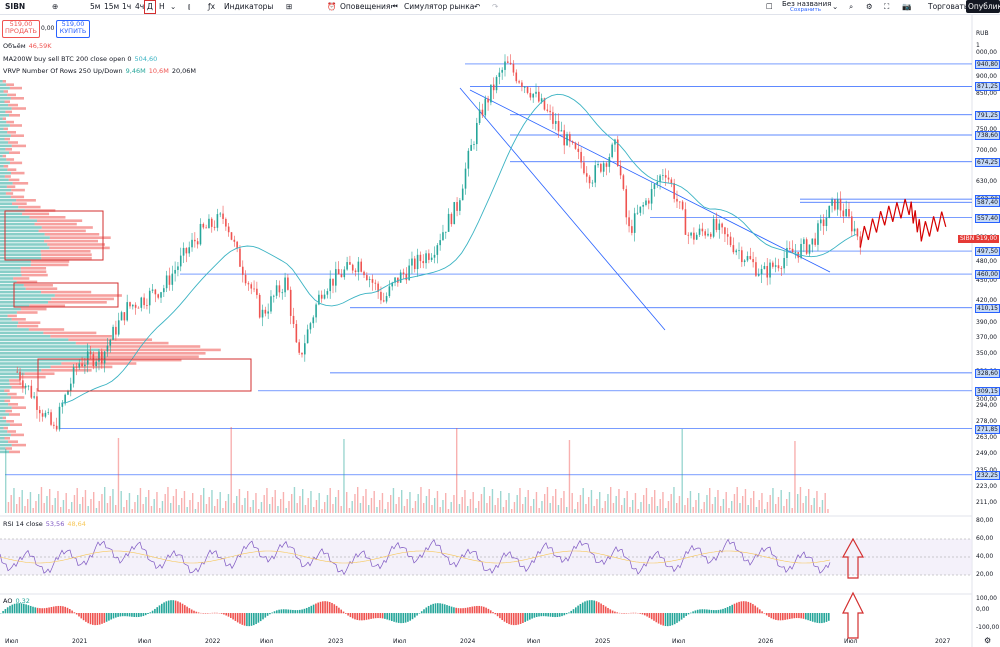 The image size is (1000, 647). I want to click on settings-icon: ⚙, so click(869, 6).